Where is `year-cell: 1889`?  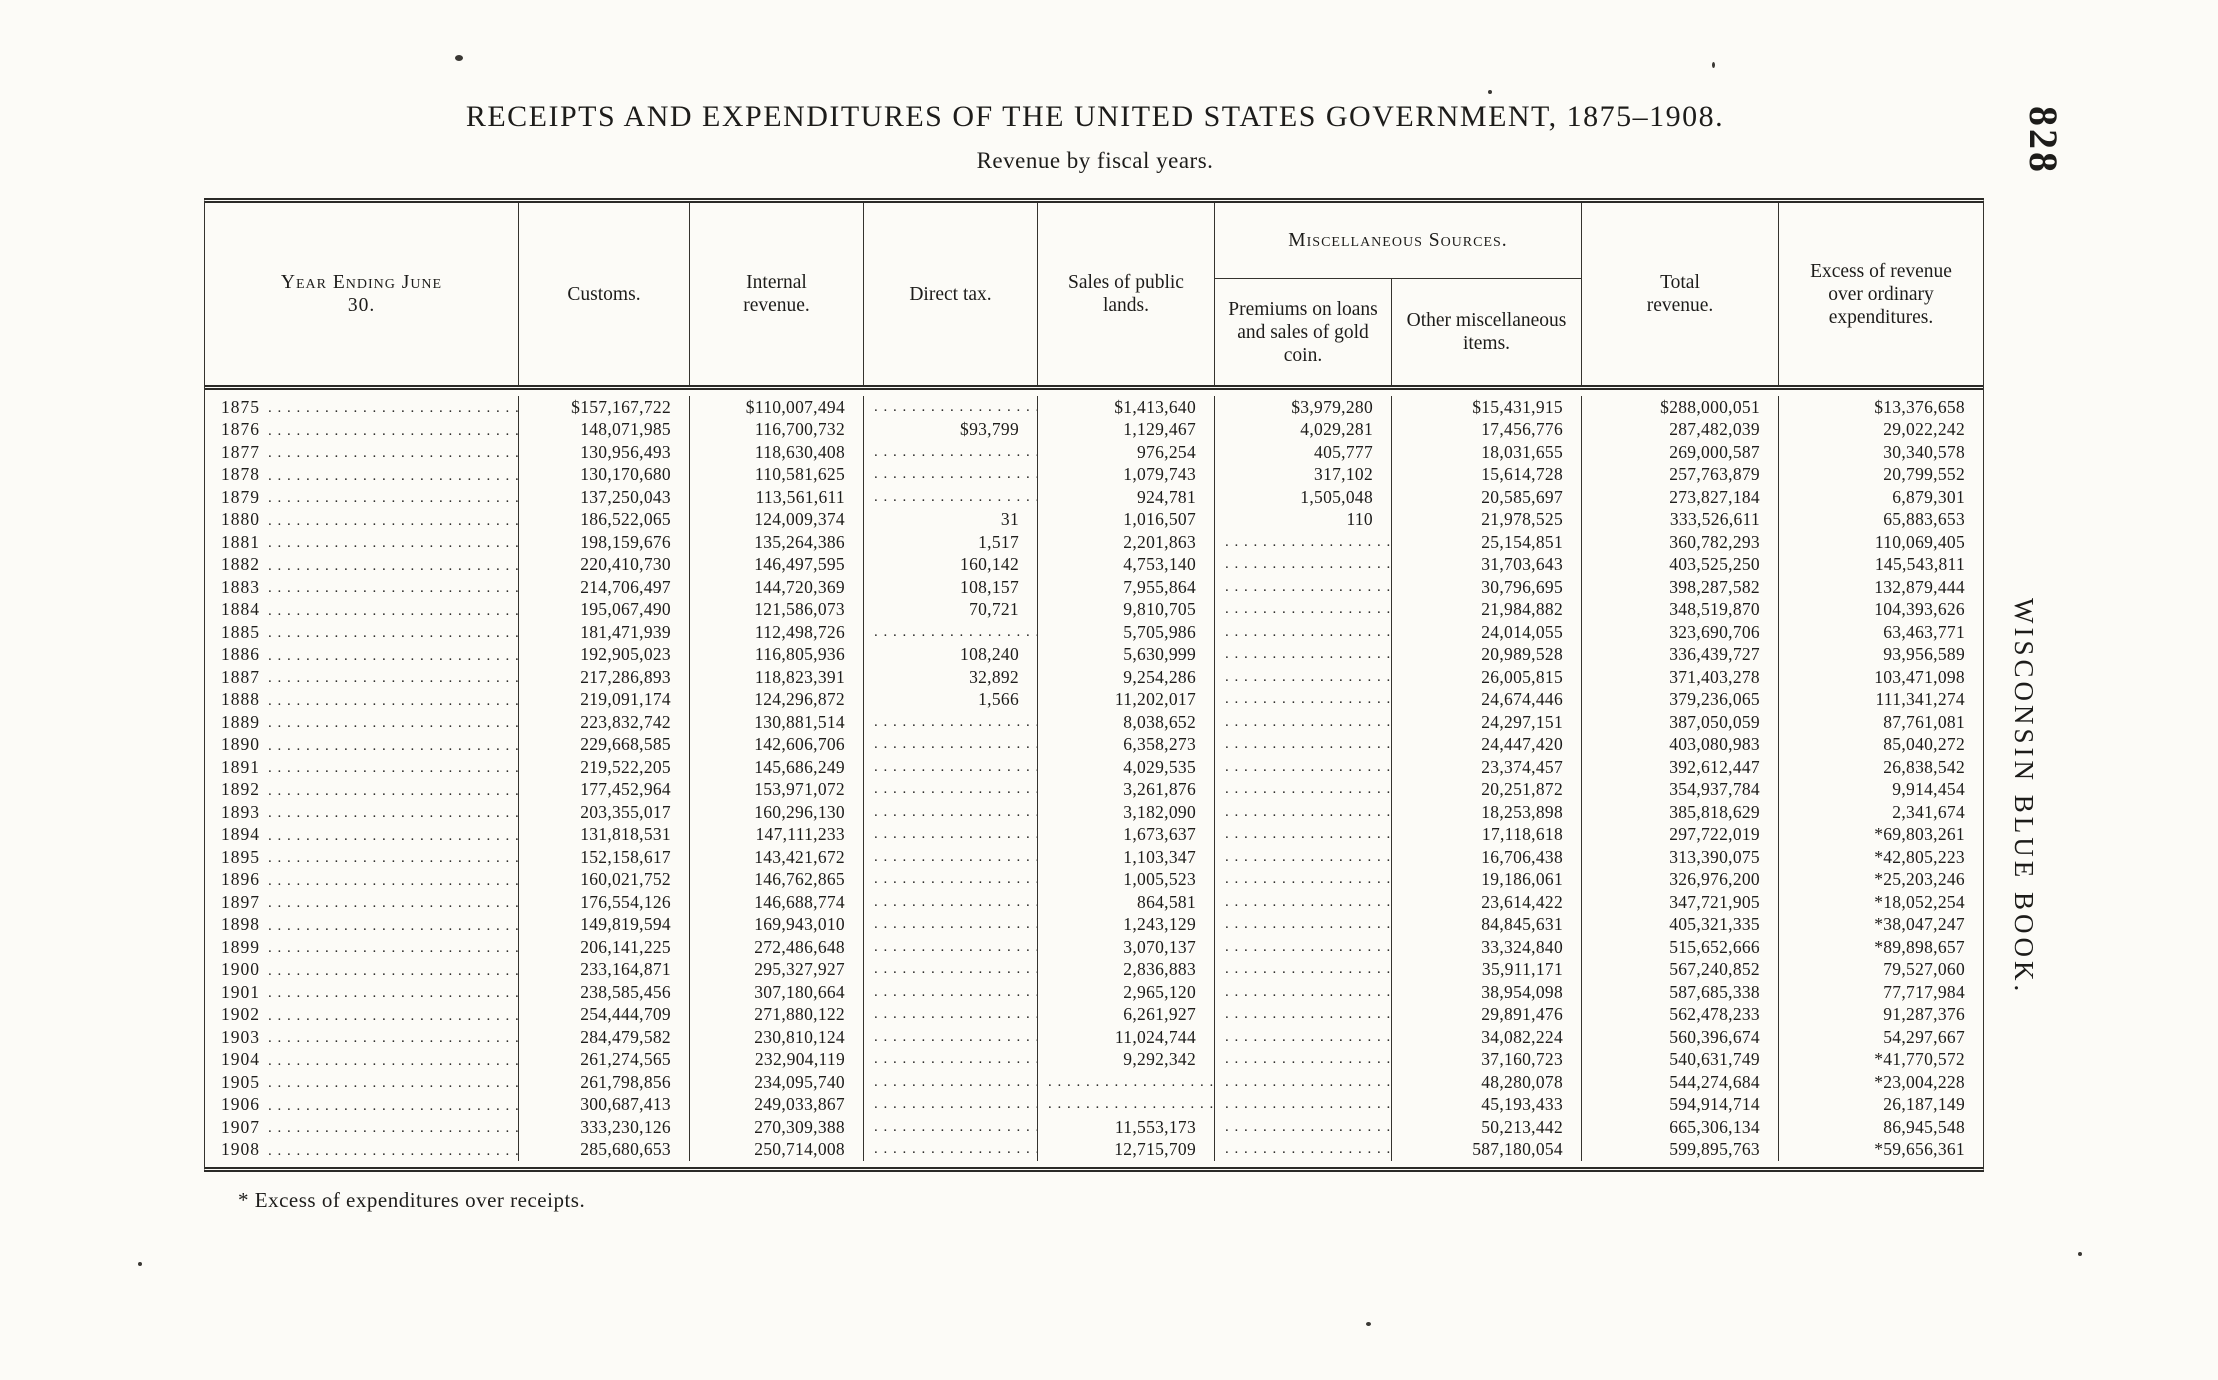 year-cell: 1889 is located at coordinates (361, 722).